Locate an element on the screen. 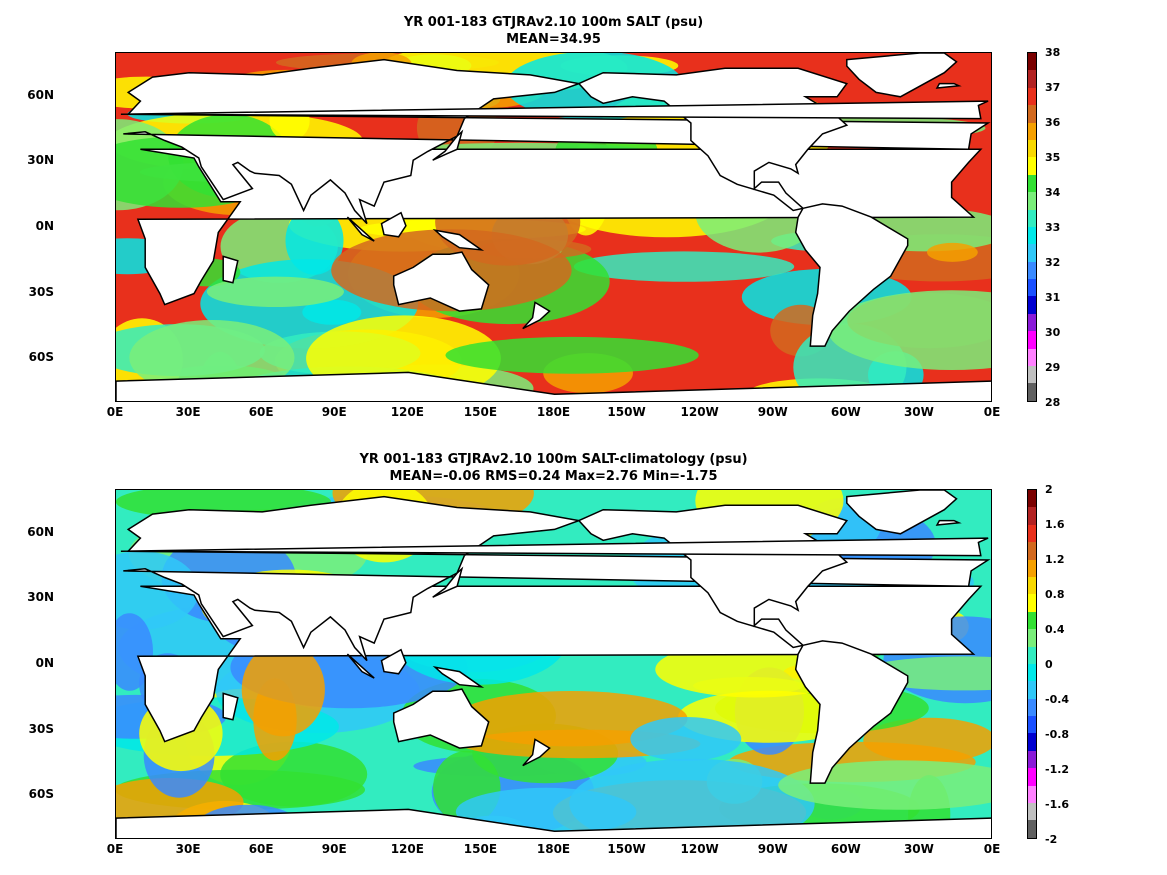  colorbar-tick-label: 2 is located at coordinates (1049, 489).